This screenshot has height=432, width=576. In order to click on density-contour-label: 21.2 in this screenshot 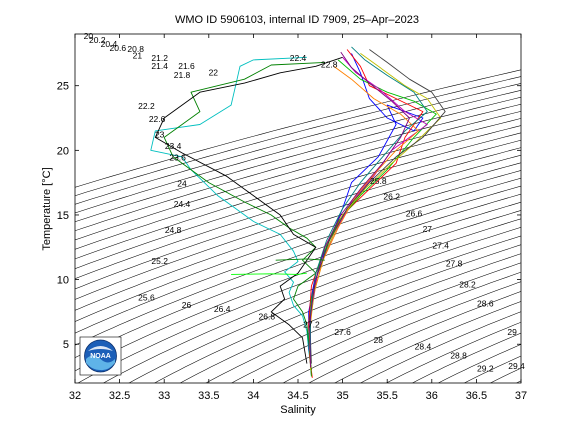, I will do `click(159, 58)`.